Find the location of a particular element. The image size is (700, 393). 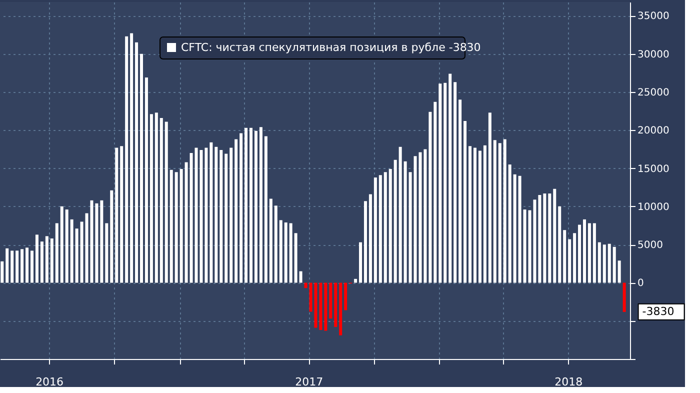

y-tick-label: 10000 is located at coordinates (654, 207).